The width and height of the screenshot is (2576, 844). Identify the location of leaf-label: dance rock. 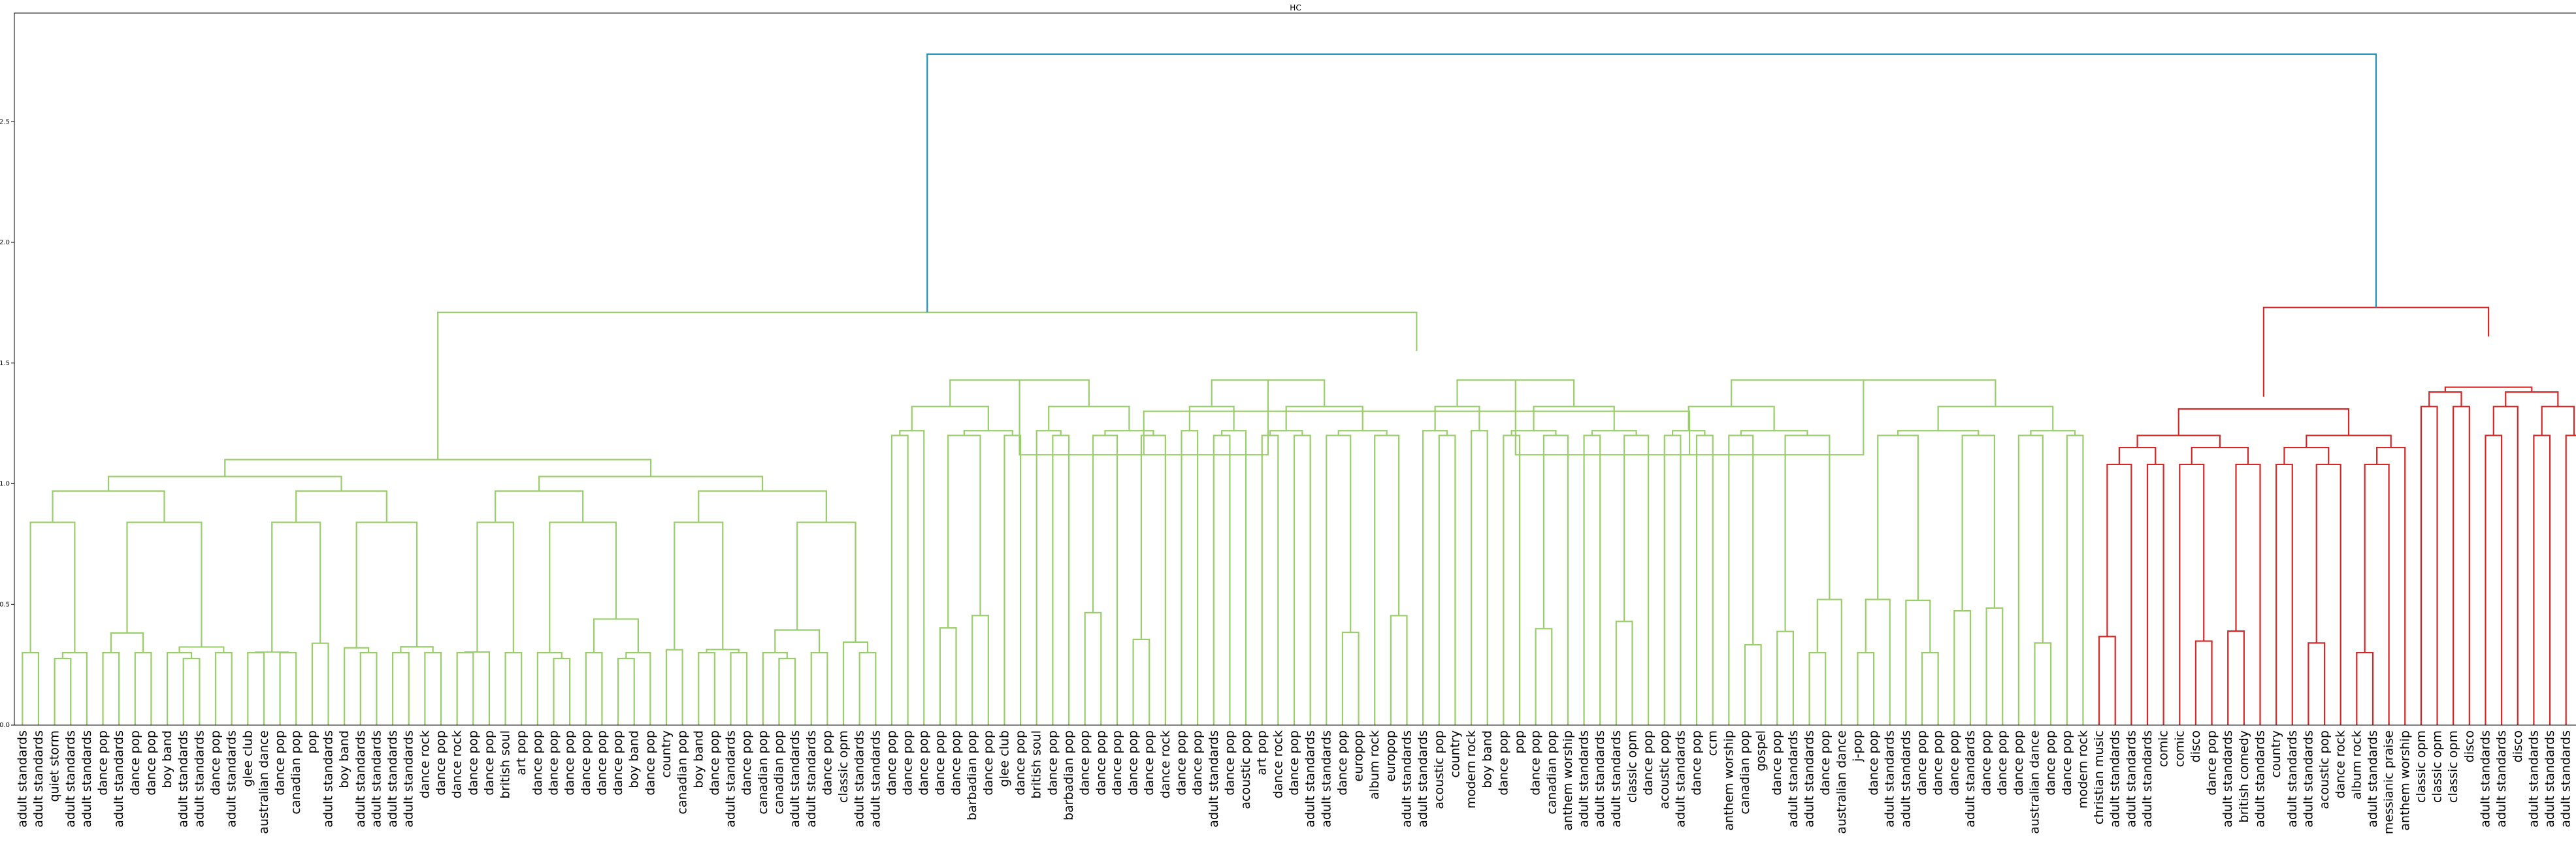
(1278, 764).